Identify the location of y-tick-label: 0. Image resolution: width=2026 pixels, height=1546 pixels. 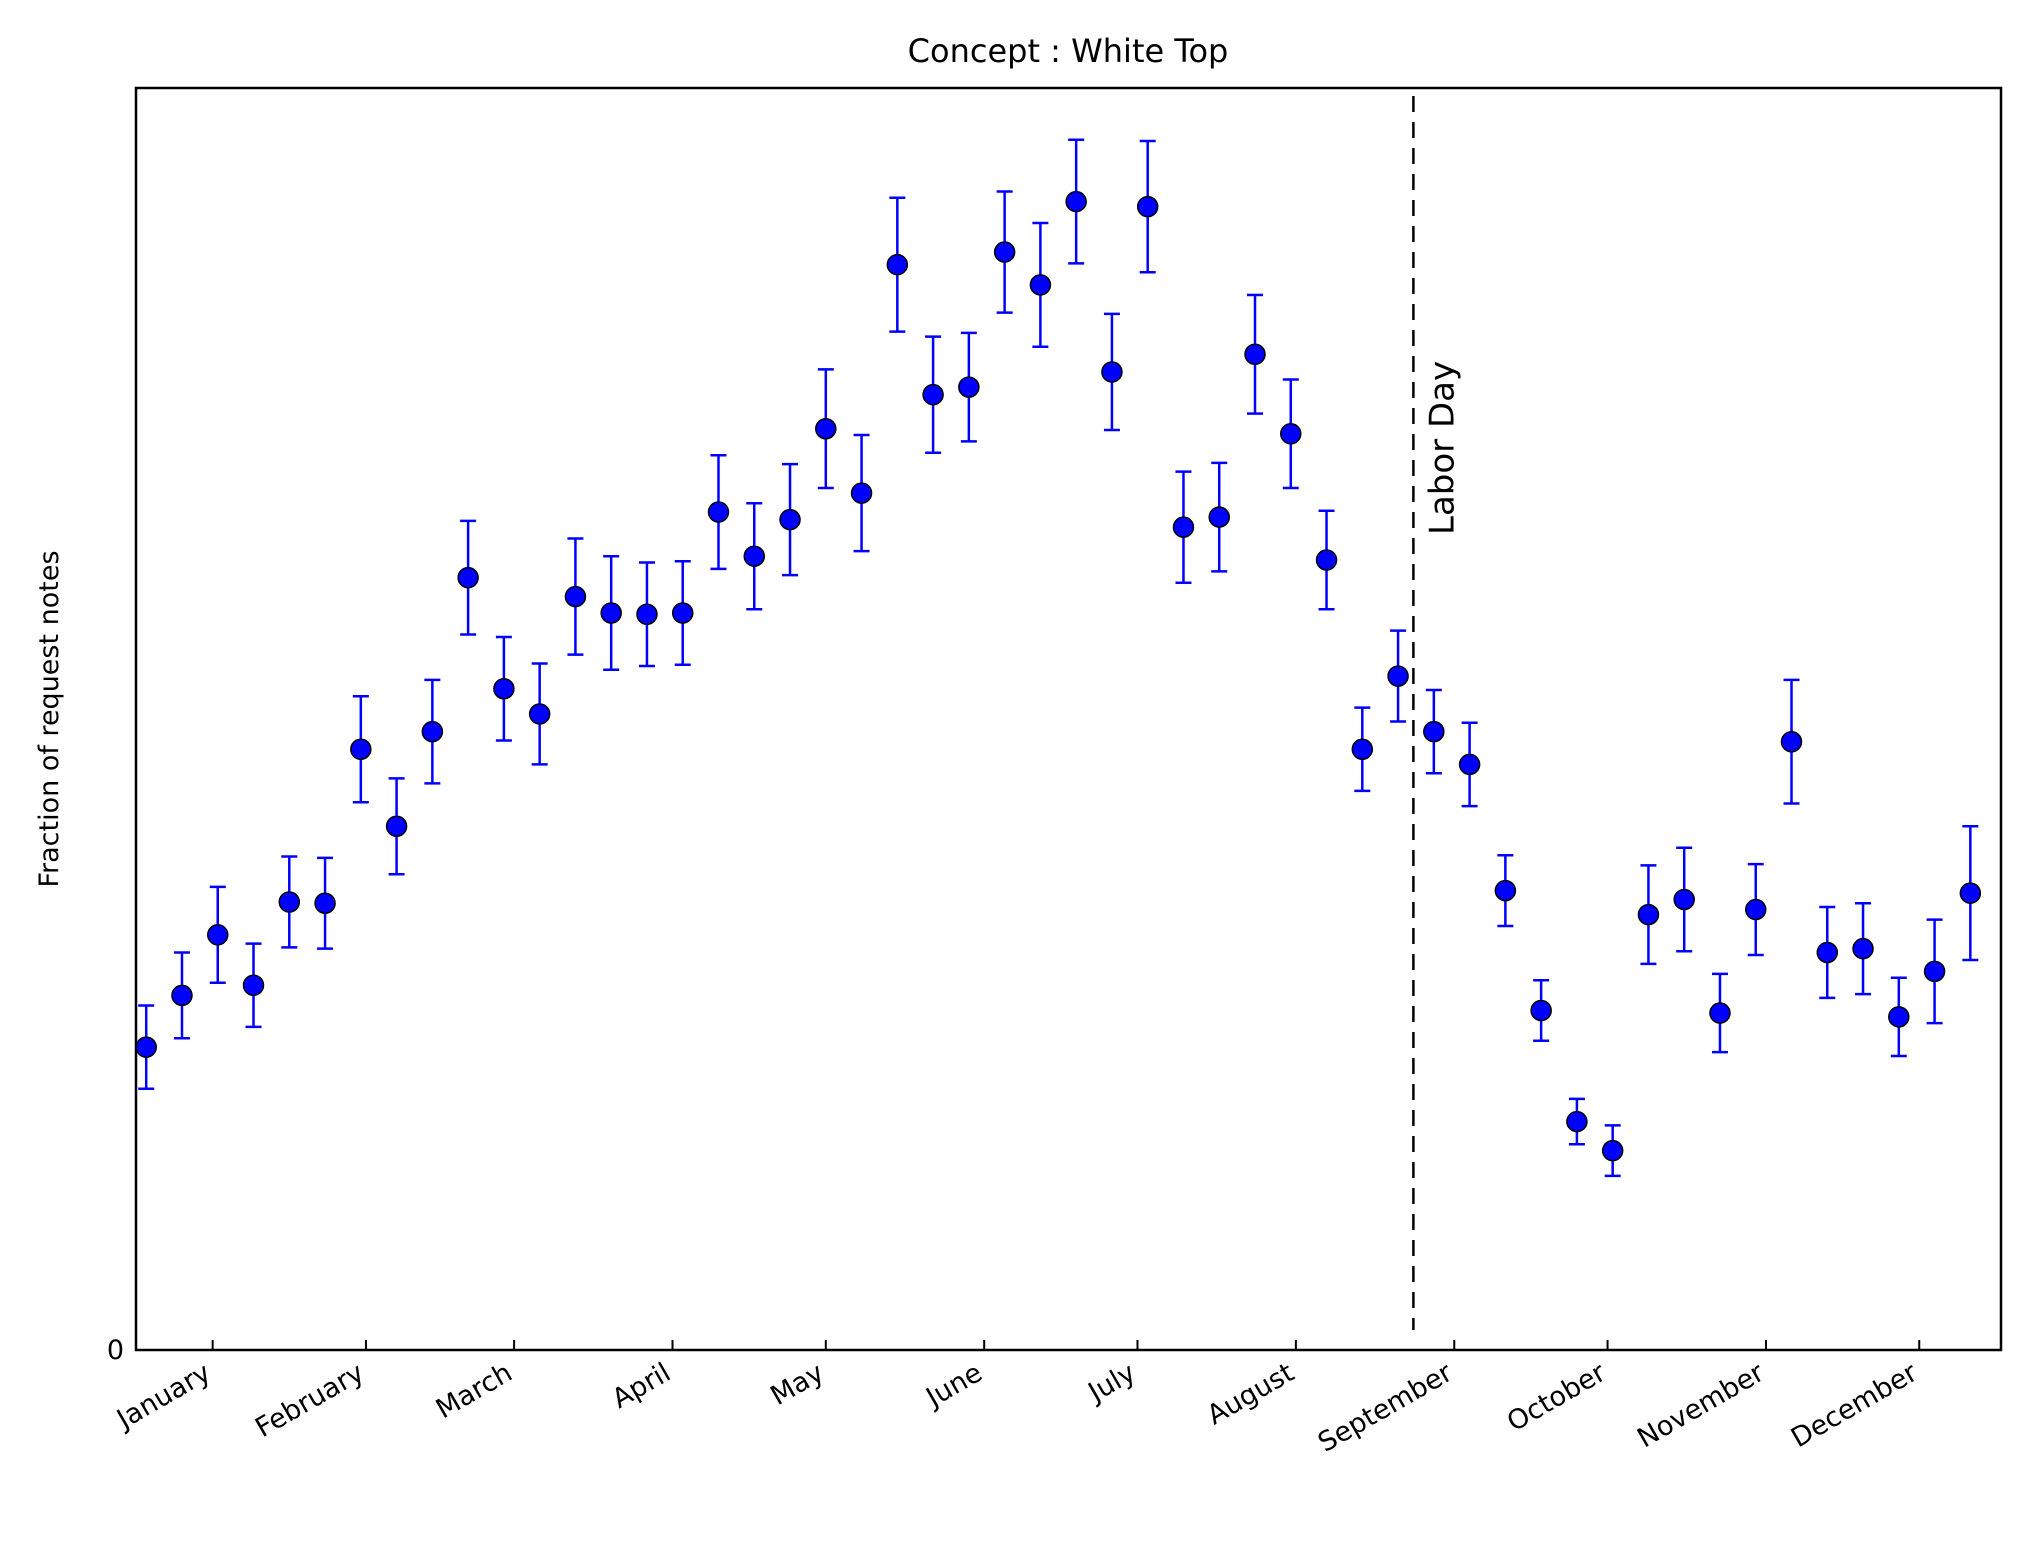
(115, 1350).